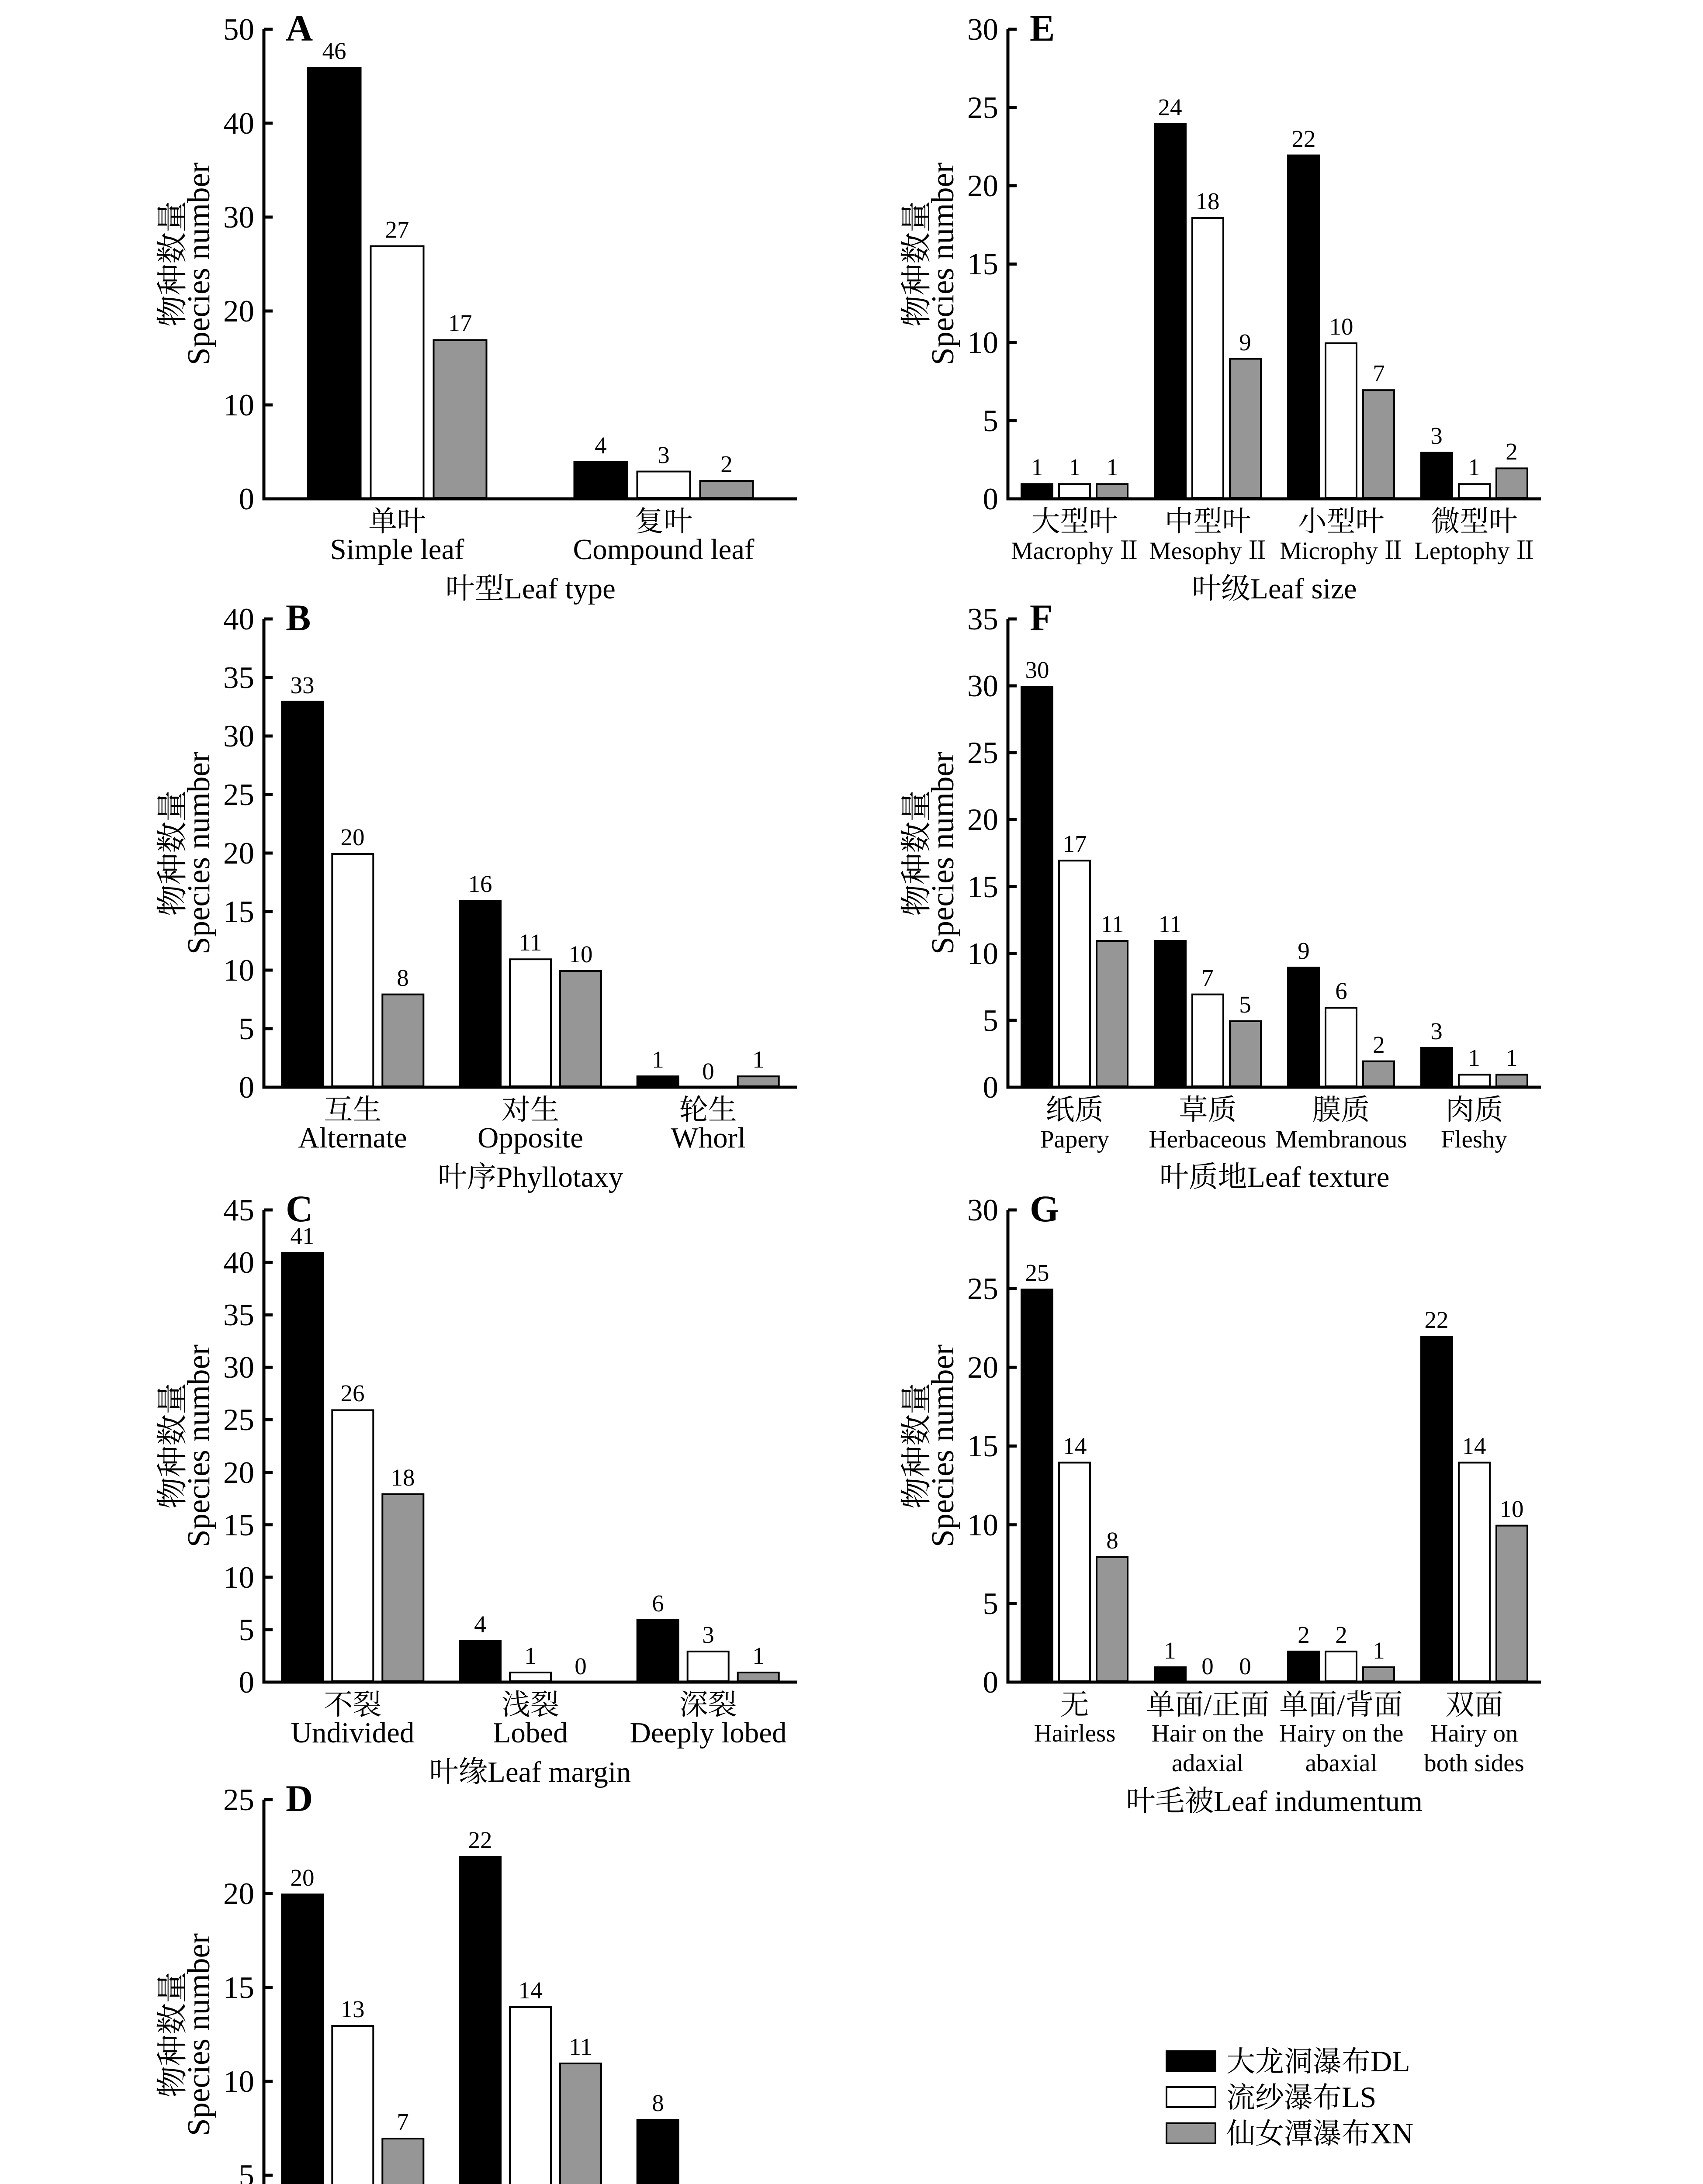 The width and height of the screenshot is (1703, 2184). What do you see at coordinates (480, 884) in the screenshot?
I see `svg-text: 16` at bounding box center [480, 884].